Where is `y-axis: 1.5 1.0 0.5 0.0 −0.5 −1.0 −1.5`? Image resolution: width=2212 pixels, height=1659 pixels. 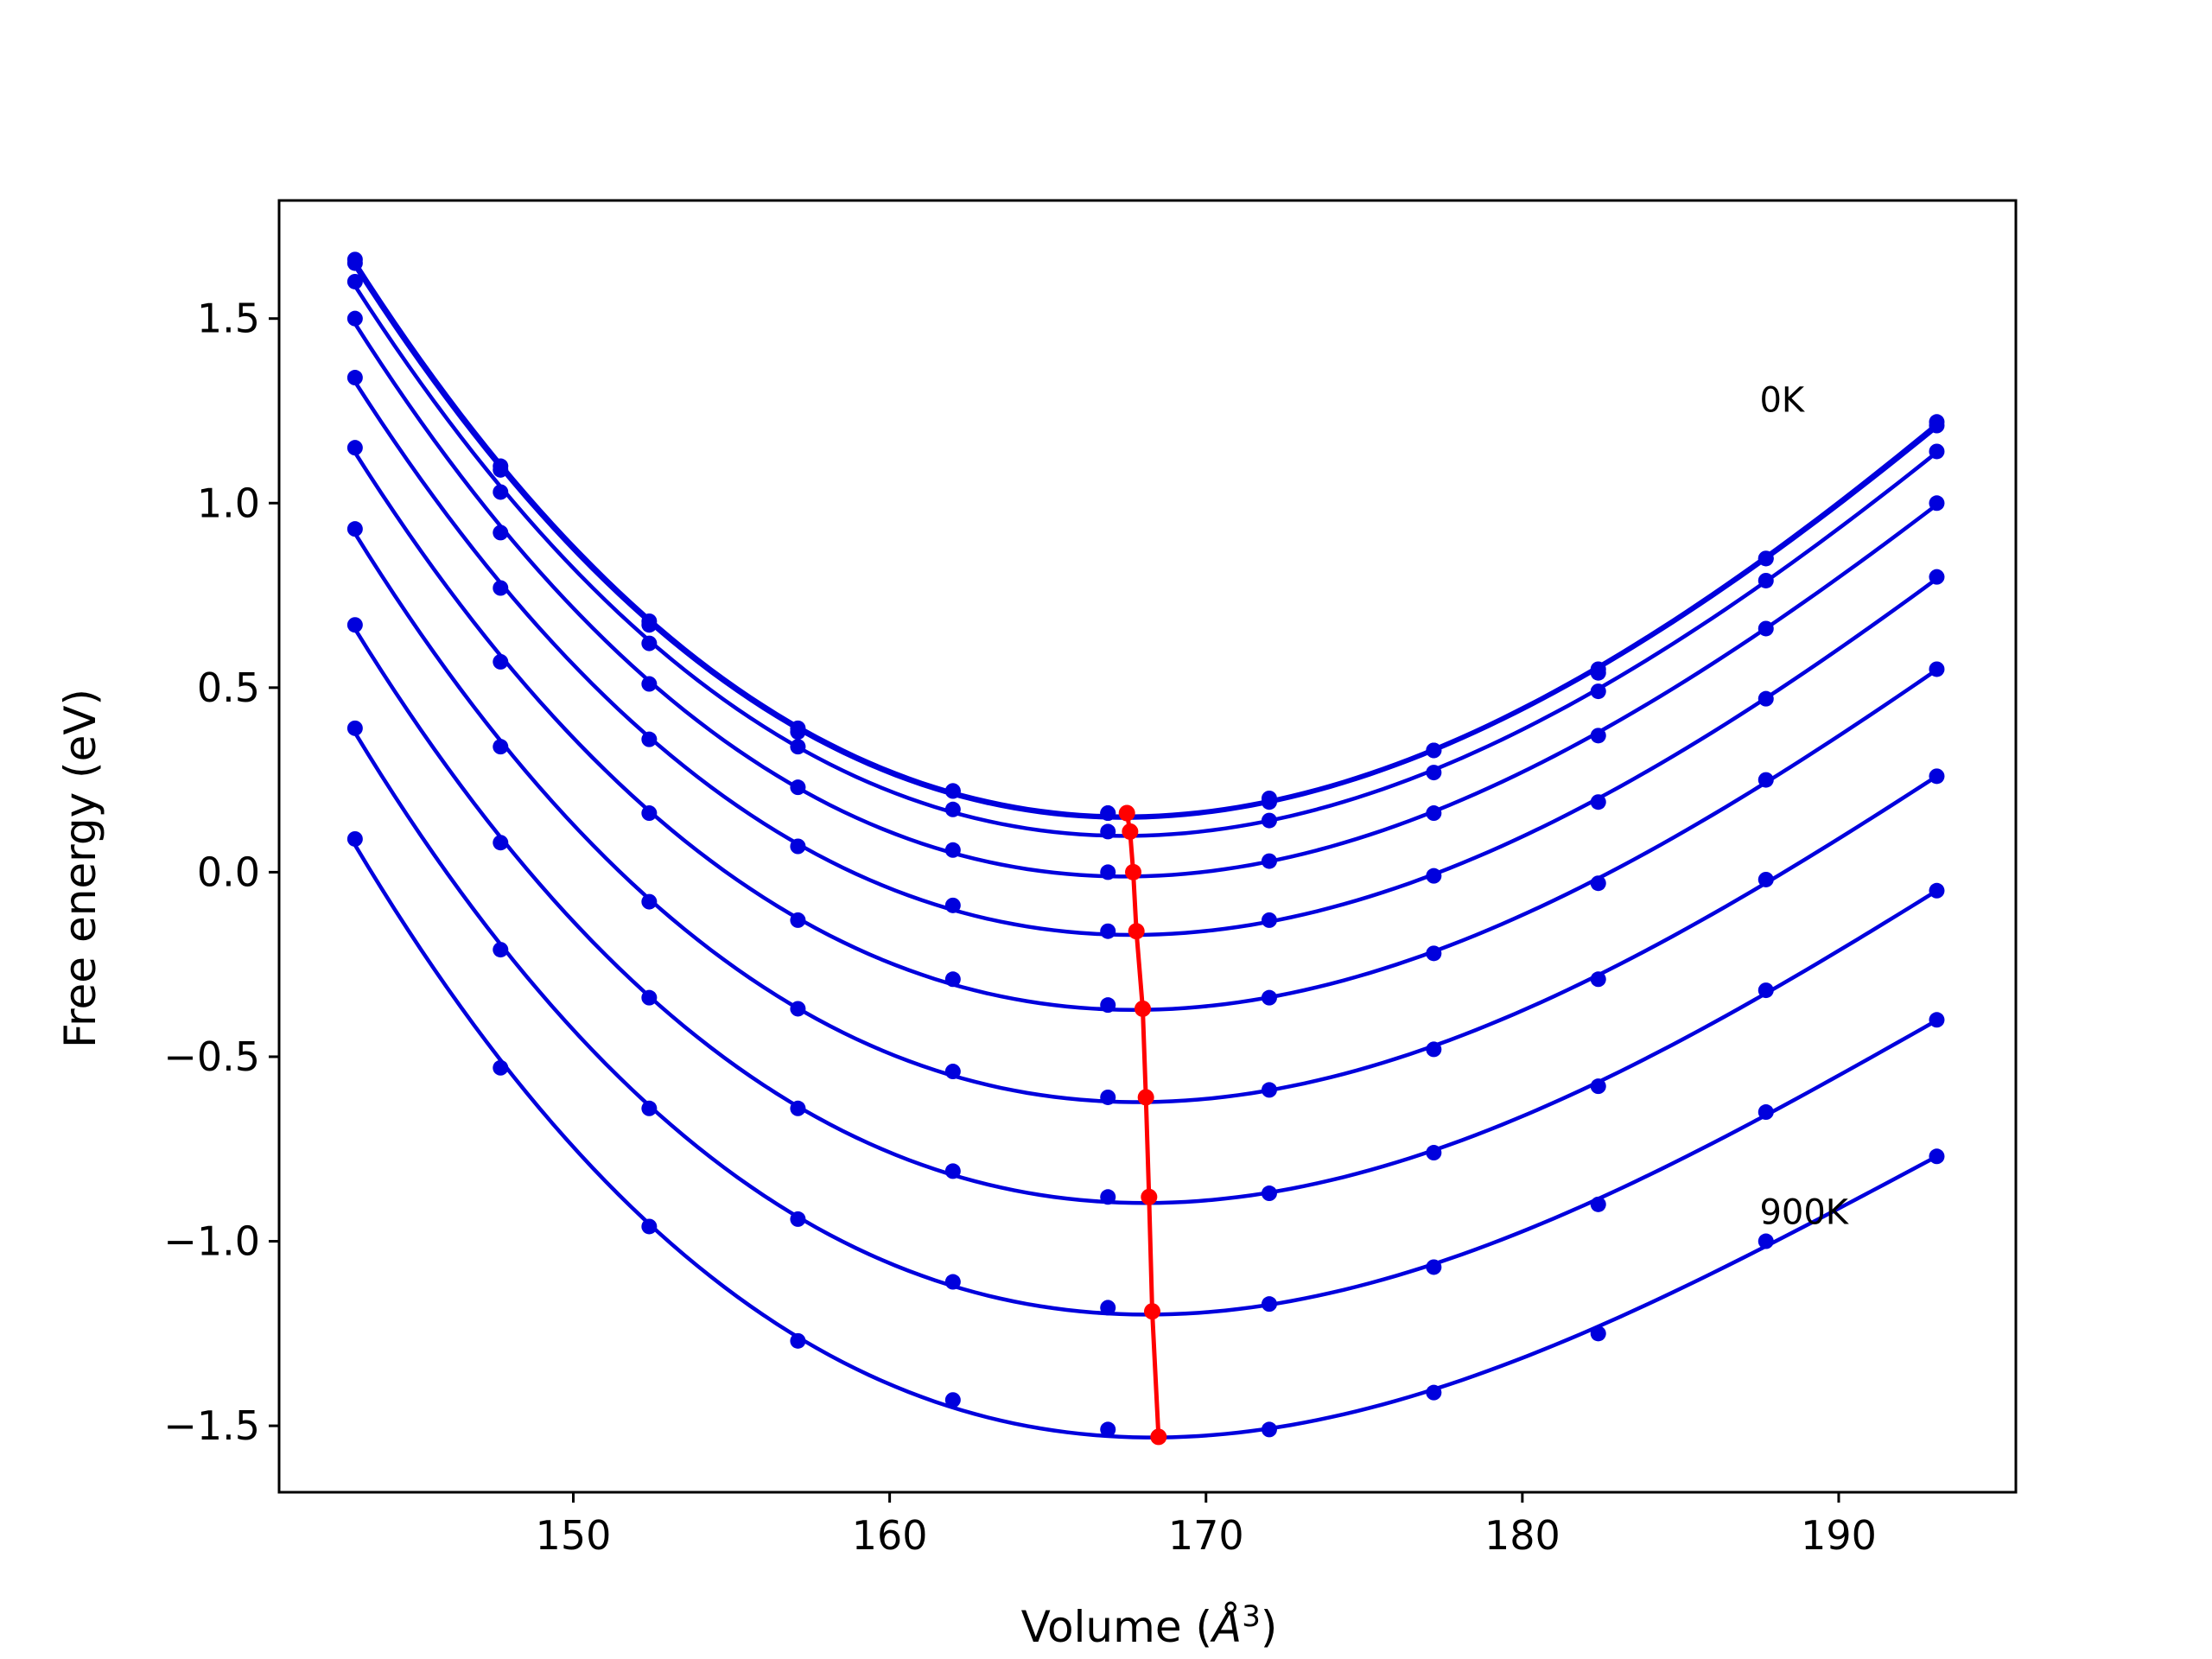 y-axis: 1.5 1.0 0.5 0.0 −0.5 −1.0 −1.5 is located at coordinates (221, 872).